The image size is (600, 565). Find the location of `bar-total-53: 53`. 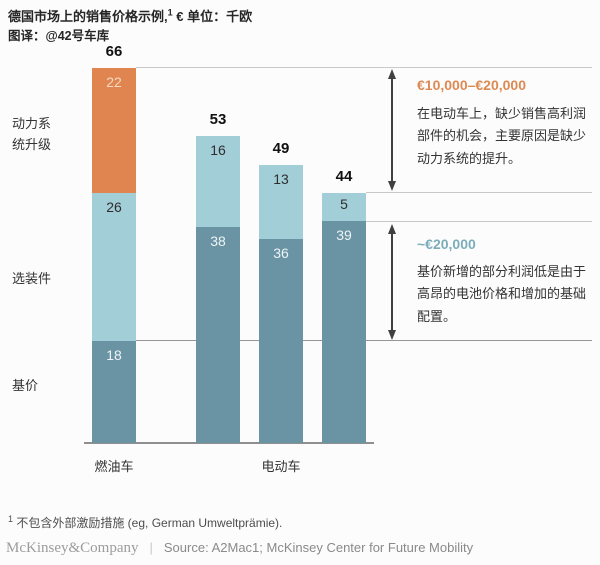

bar-total-53: 53 is located at coordinates (218, 119).